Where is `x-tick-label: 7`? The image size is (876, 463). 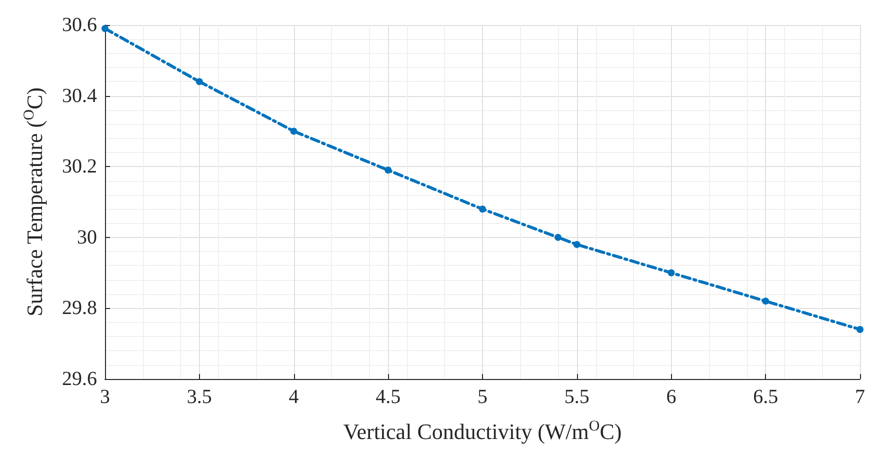
x-tick-label: 7 is located at coordinates (860, 397).